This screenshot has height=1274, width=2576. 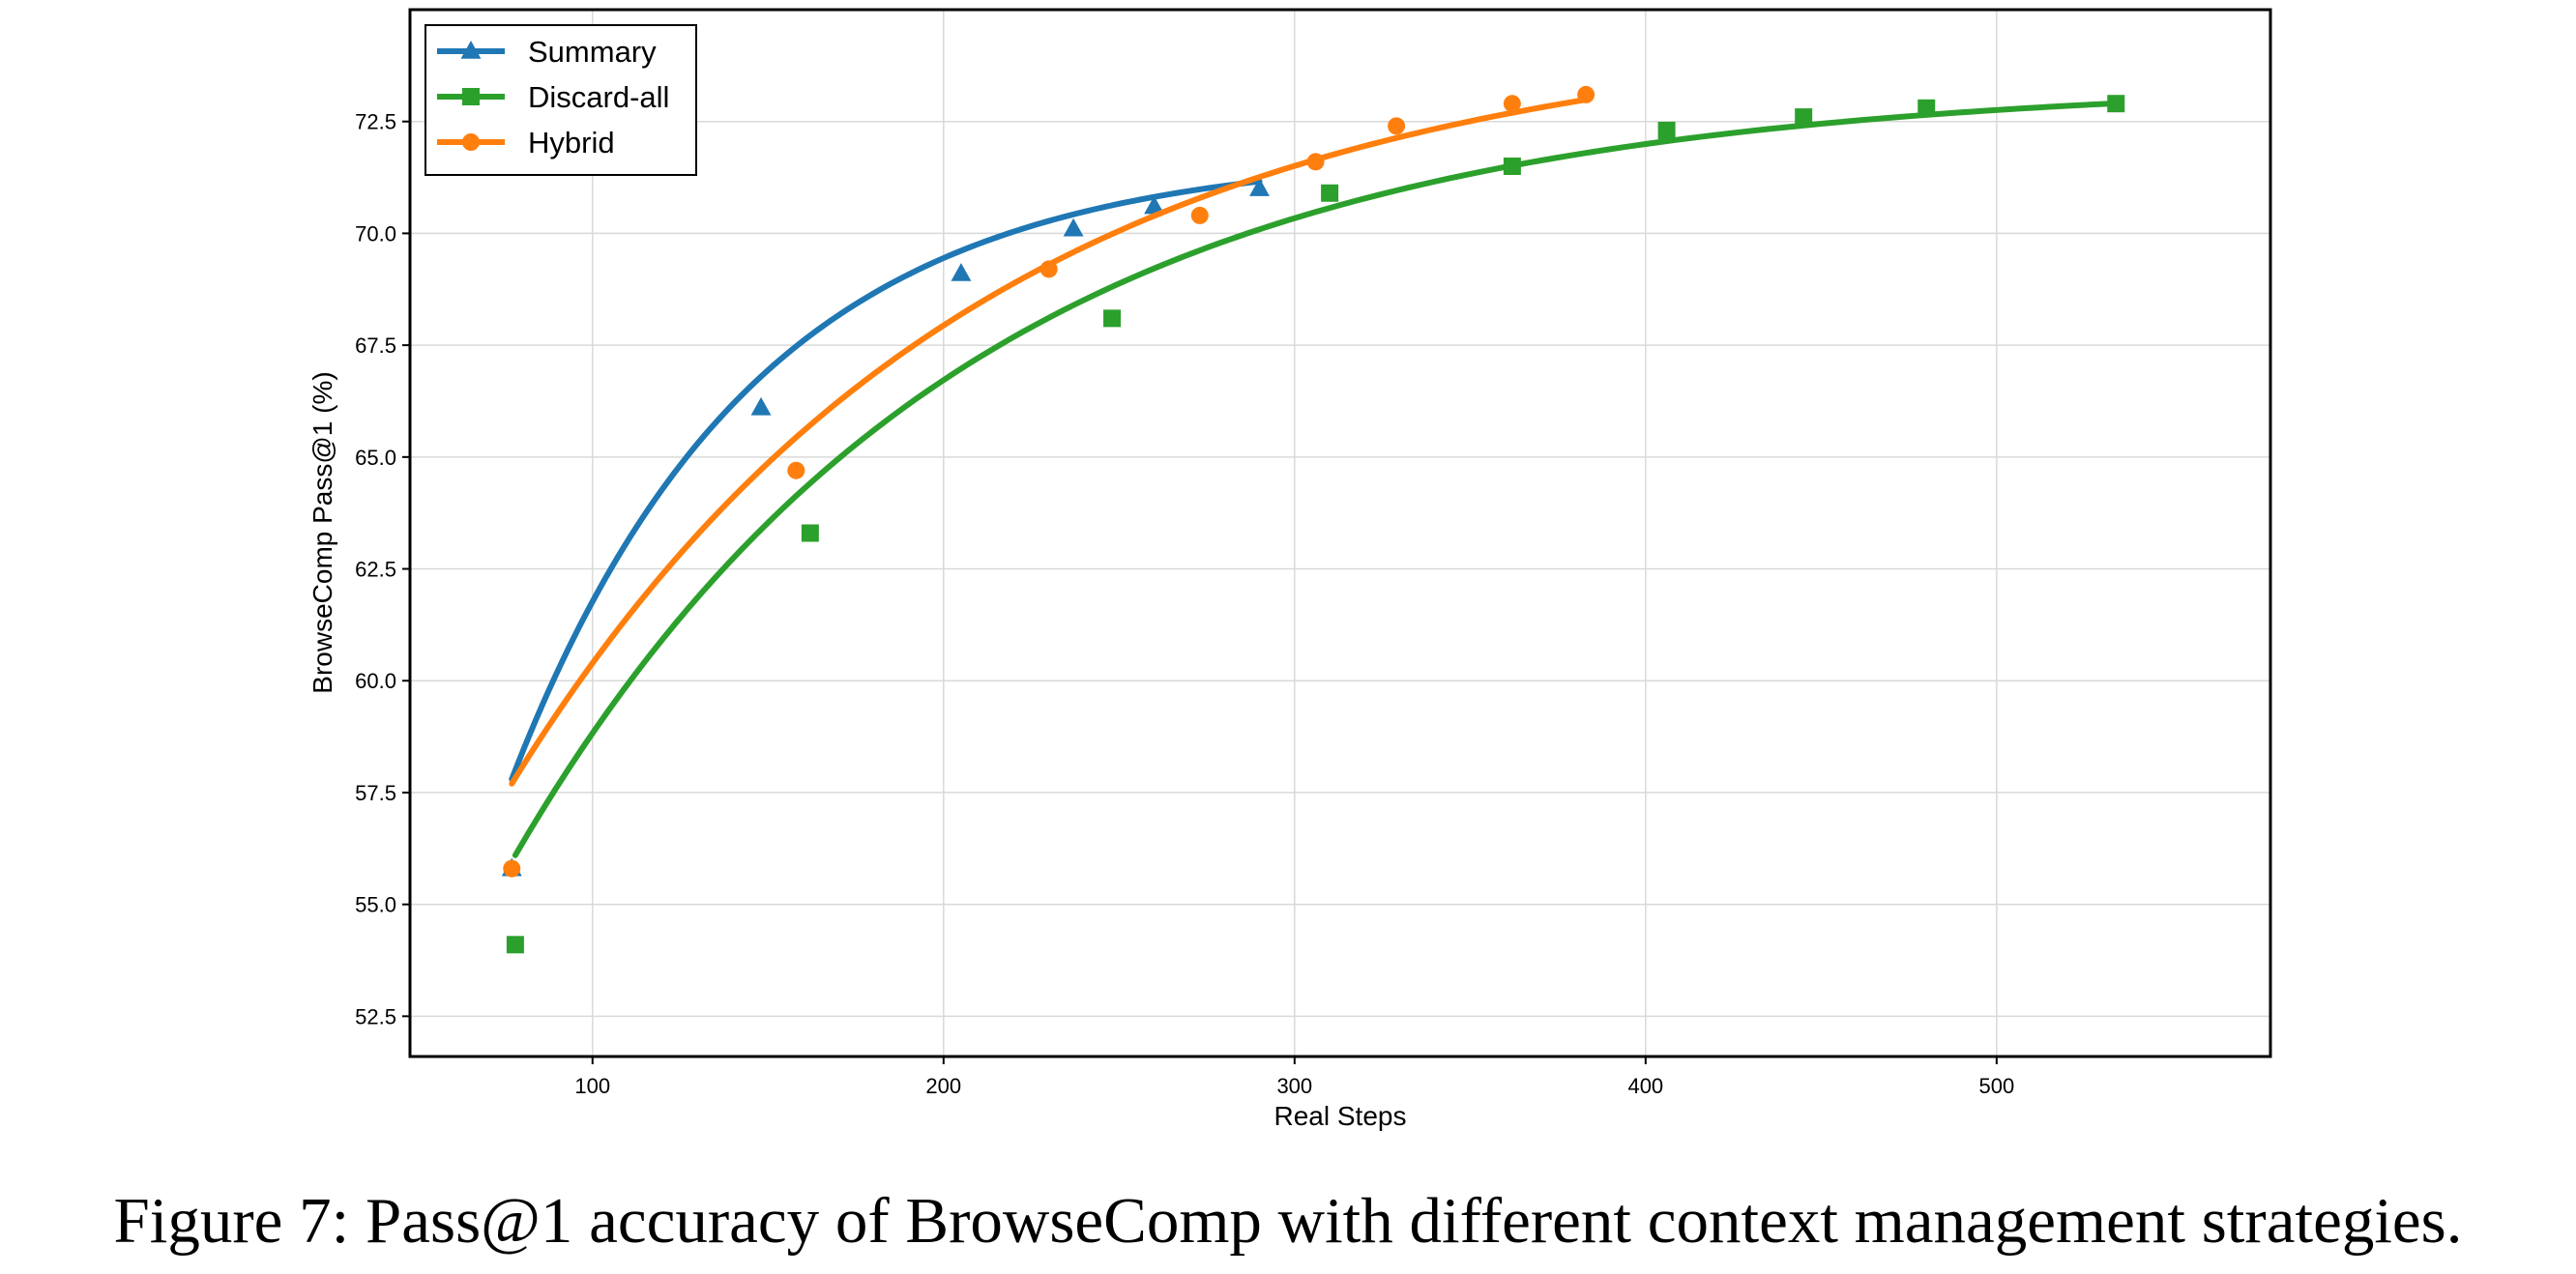 I want to click on y-tick-label: 60.0, so click(x=375, y=681).